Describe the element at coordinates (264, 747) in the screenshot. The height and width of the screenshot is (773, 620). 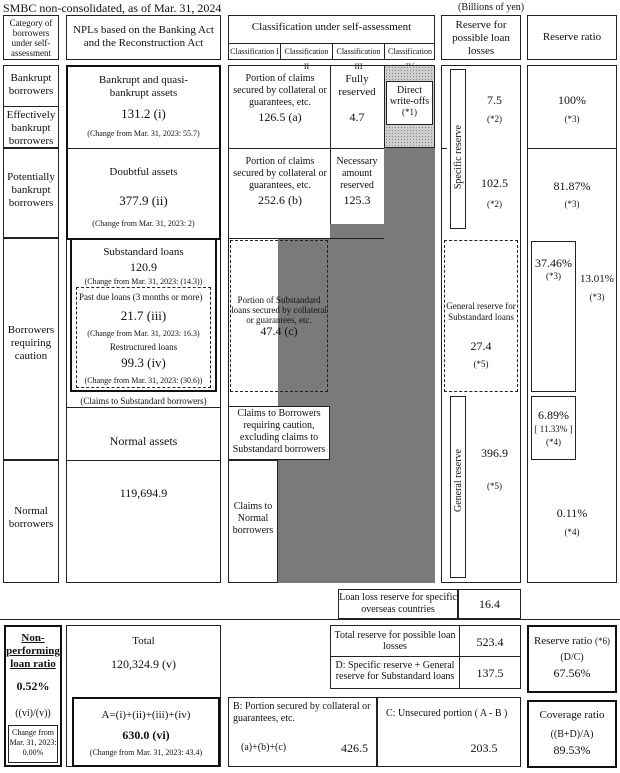
I see `b-formula: (a)+(b)+(c)` at that location.